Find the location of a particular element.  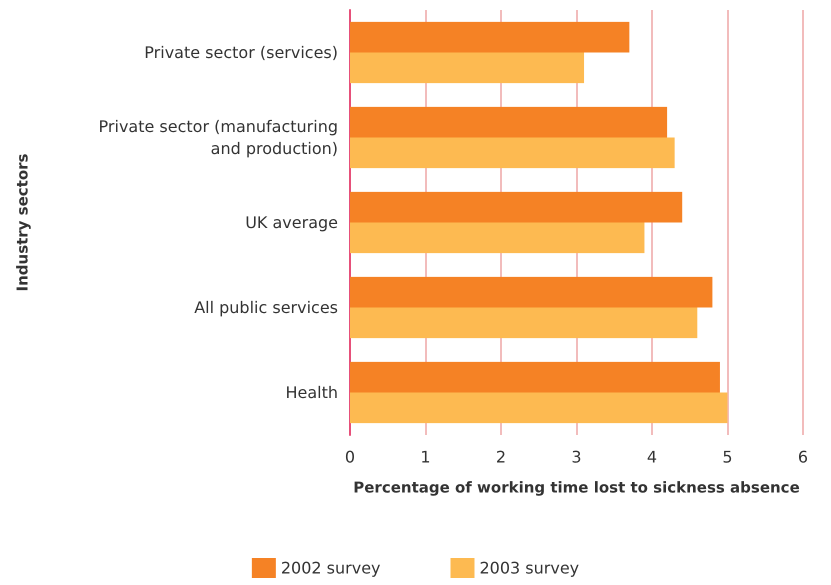

y-tick-label: Private sector (services) is located at coordinates (241, 52).